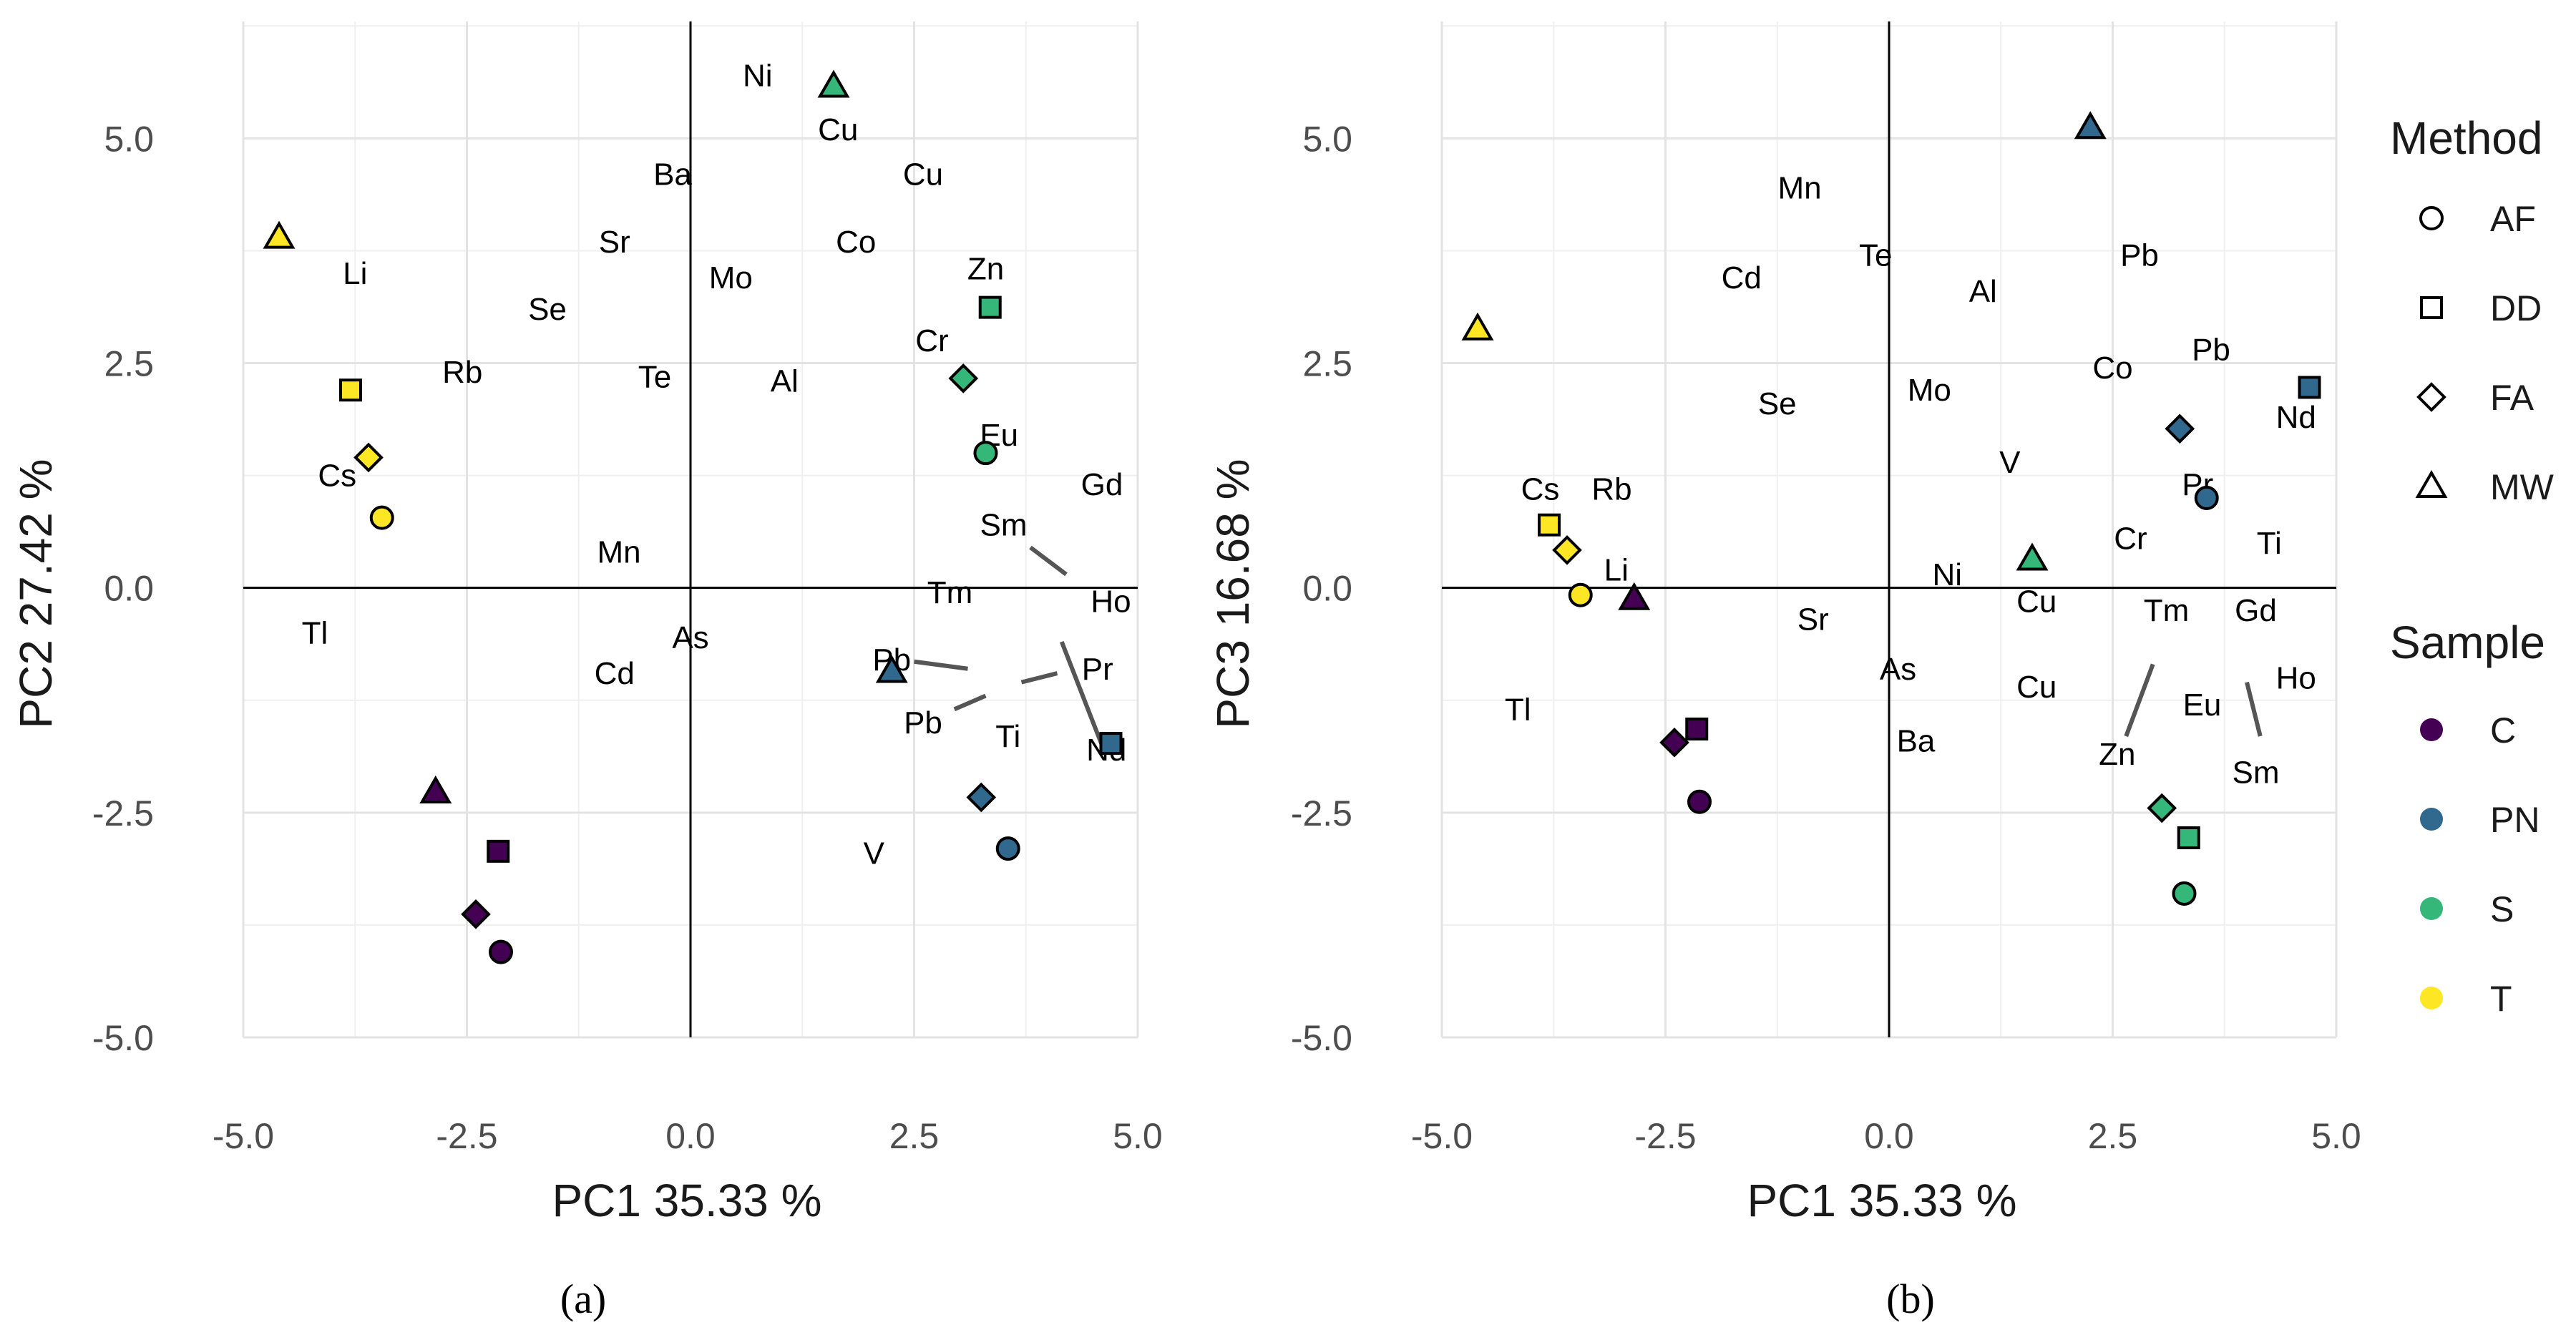 This screenshot has width=2576, height=1335. Describe the element at coordinates (2431, 397) in the screenshot. I see `legend-method-fa-symbol` at that location.